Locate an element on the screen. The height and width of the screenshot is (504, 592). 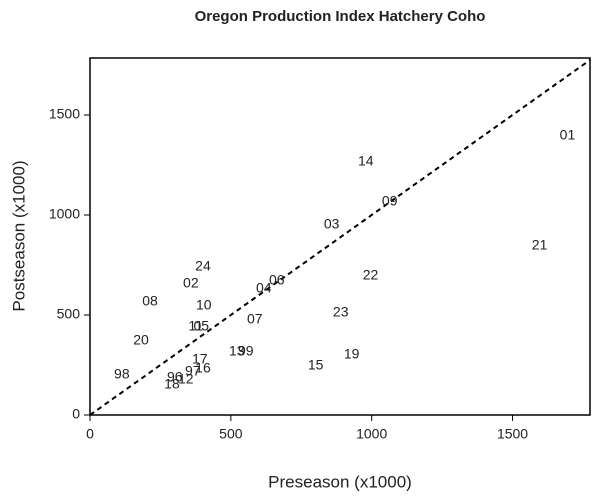
point-label: 20 is located at coordinates (141, 340).